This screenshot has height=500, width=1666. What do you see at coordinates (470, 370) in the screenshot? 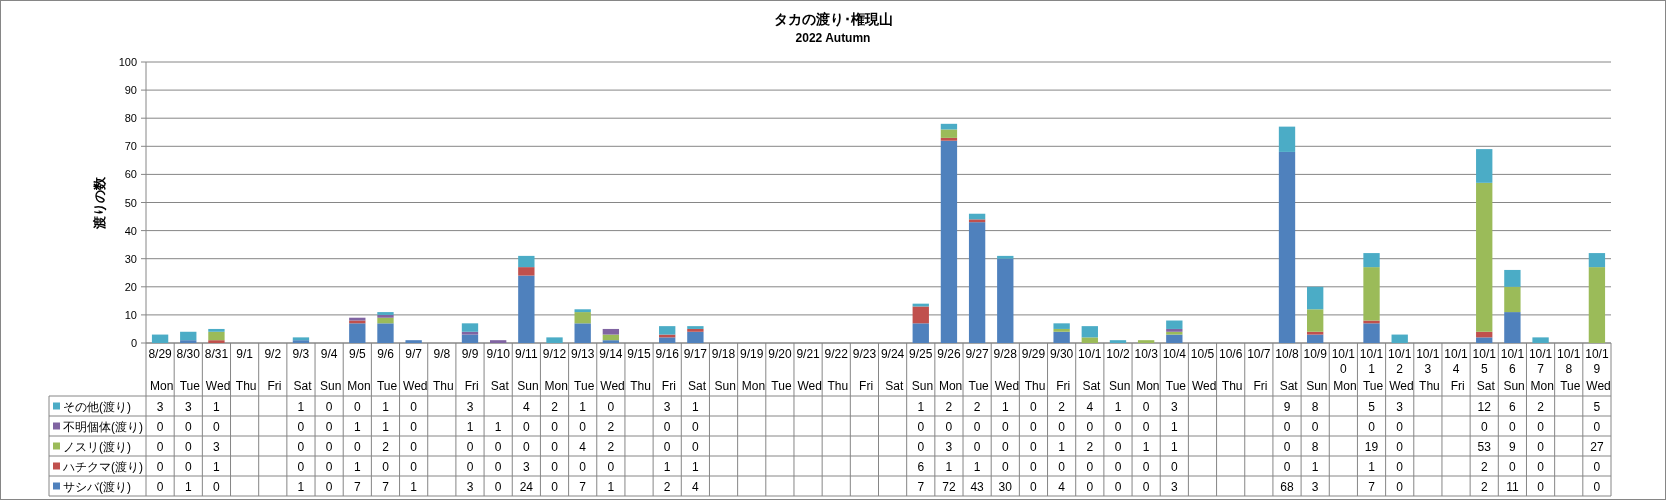
I see `category-label: 9/9 Fri` at bounding box center [470, 370].